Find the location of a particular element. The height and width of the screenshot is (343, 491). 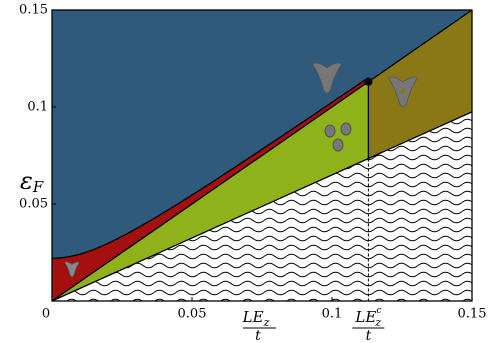

x-label-den: t is located at coordinates (258, 335).